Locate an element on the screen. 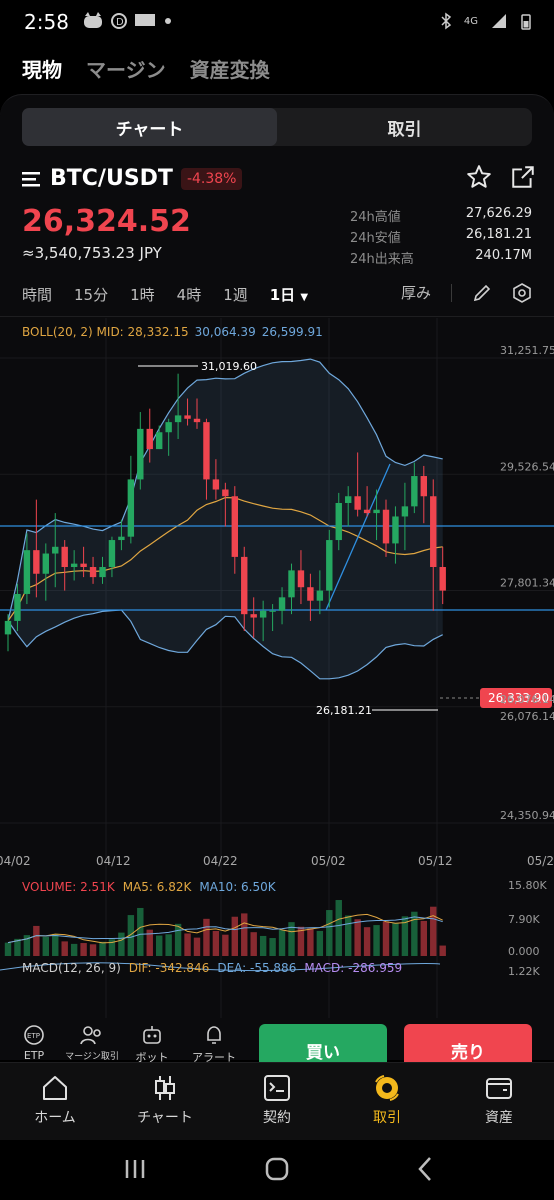 This screenshot has width=554, height=1200. stat-value: 26,181.21 is located at coordinates (498, 234).